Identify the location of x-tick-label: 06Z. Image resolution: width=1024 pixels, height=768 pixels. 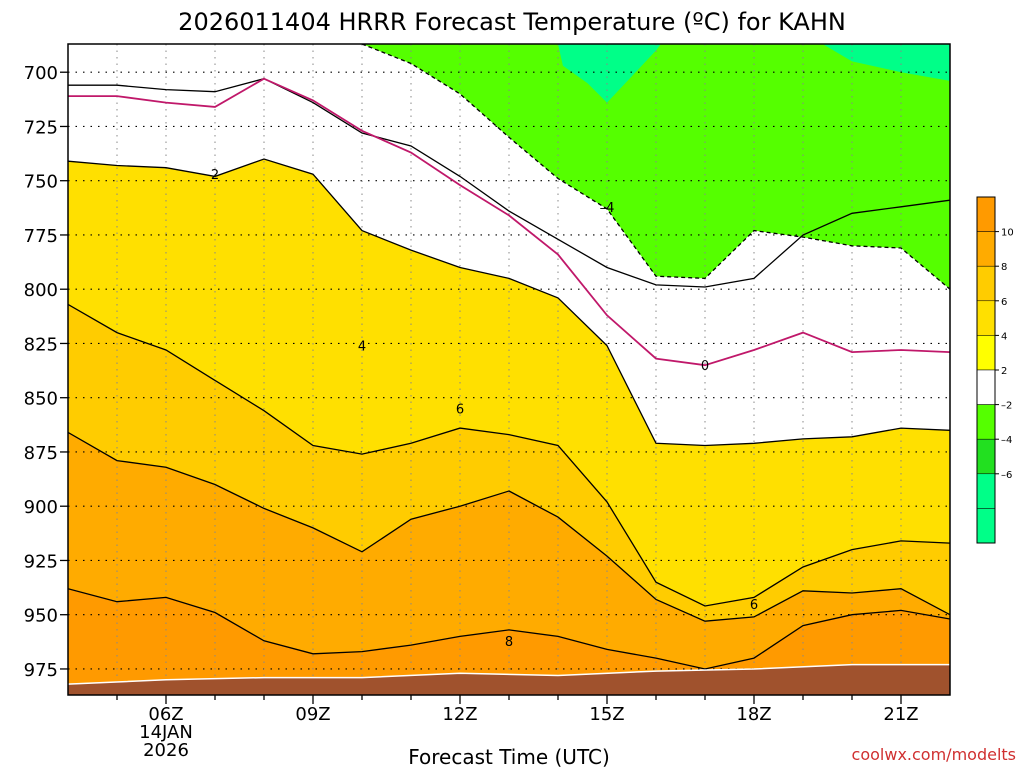
(165, 714).